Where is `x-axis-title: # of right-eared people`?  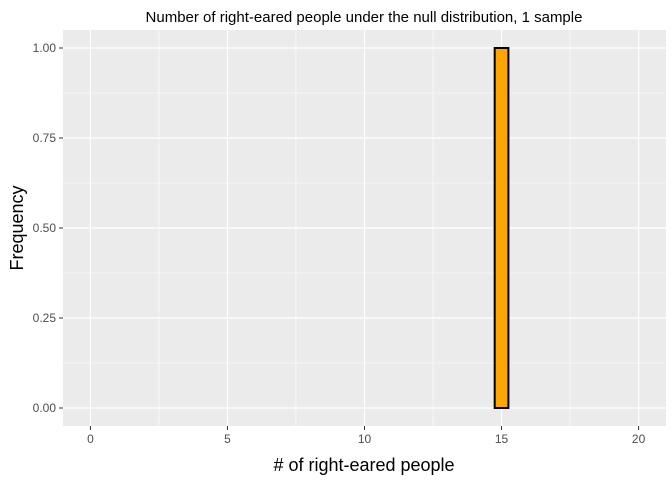 x-axis-title: # of right-eared people is located at coordinates (363, 465).